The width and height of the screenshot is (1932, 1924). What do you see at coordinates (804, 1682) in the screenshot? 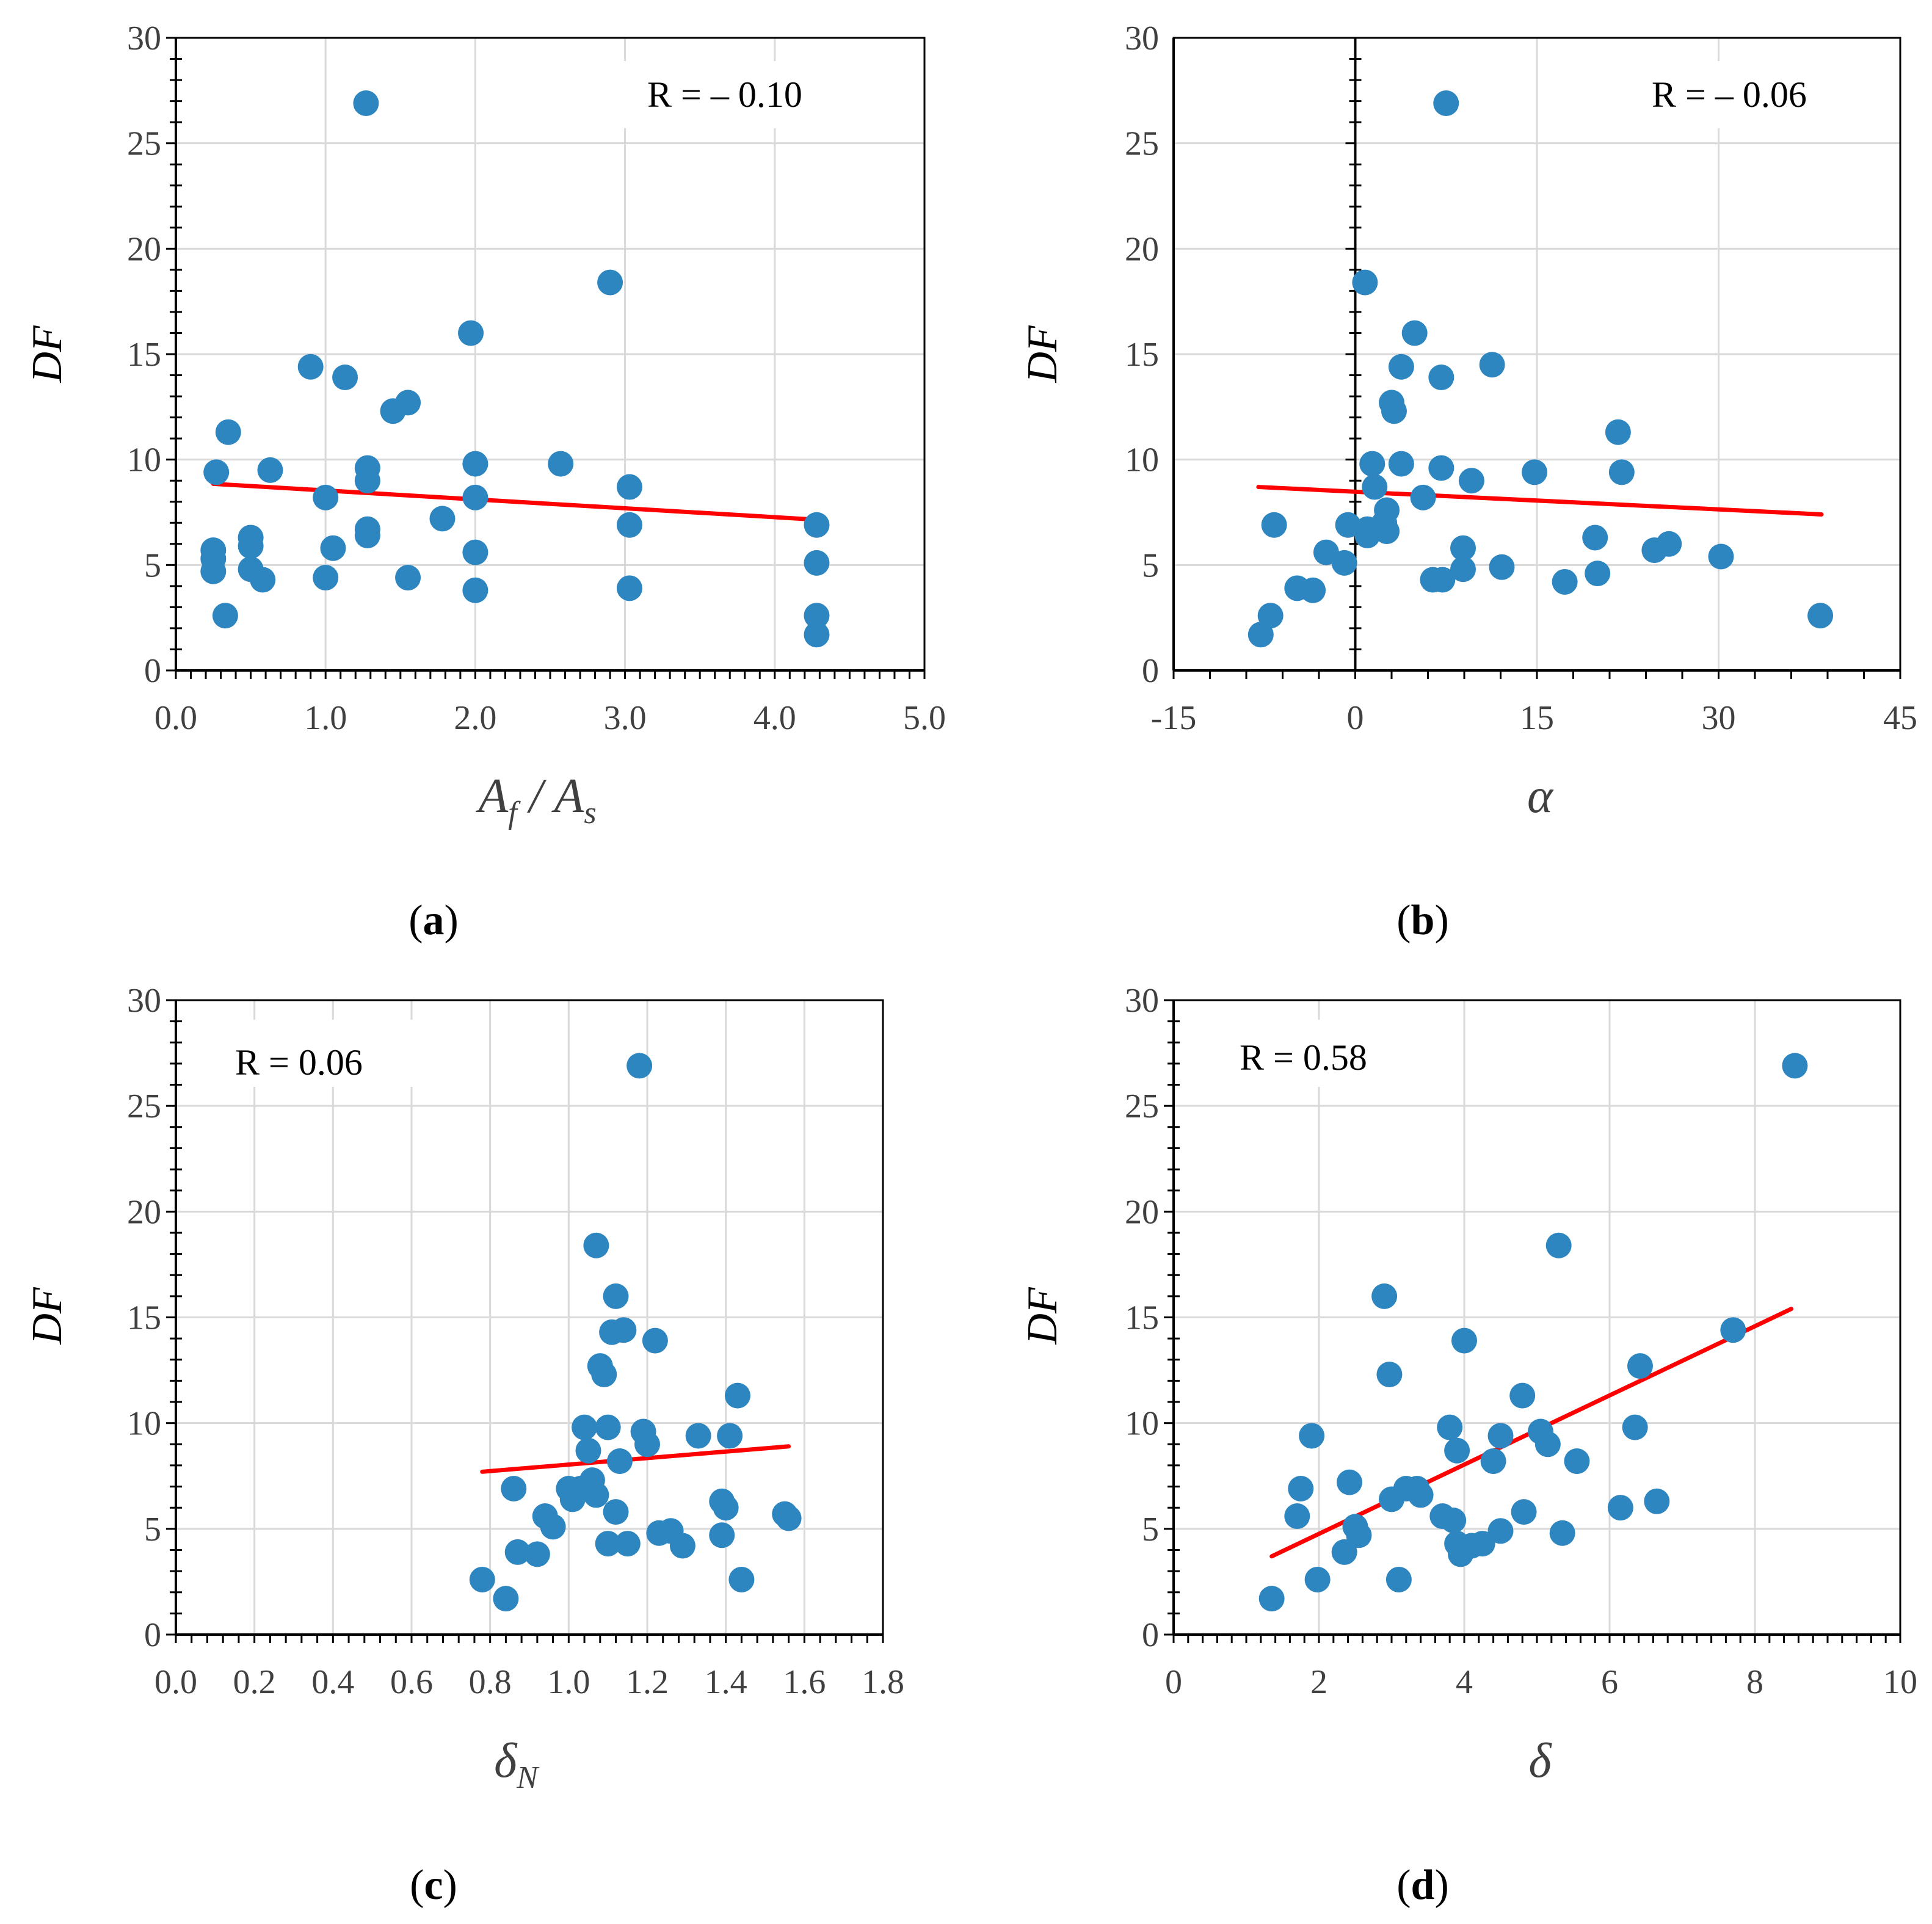
I see `x-tick-label: 1.6` at bounding box center [804, 1682].